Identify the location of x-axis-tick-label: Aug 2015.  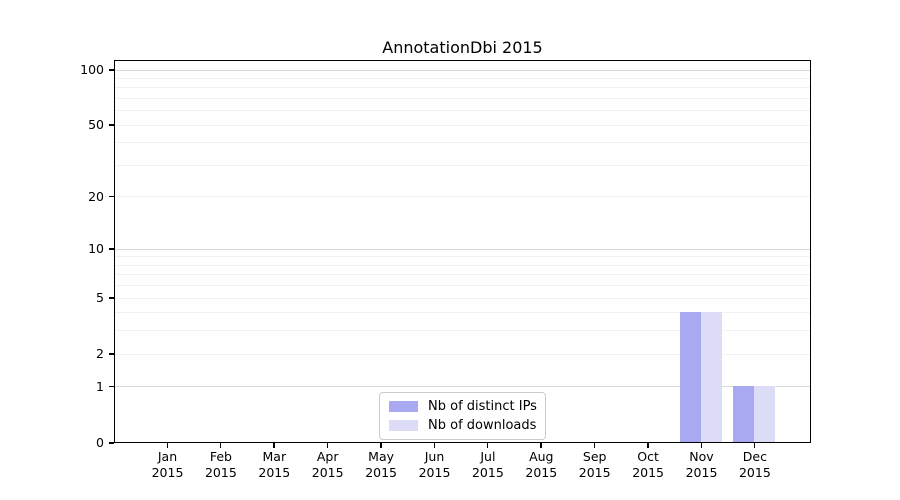
(541, 464).